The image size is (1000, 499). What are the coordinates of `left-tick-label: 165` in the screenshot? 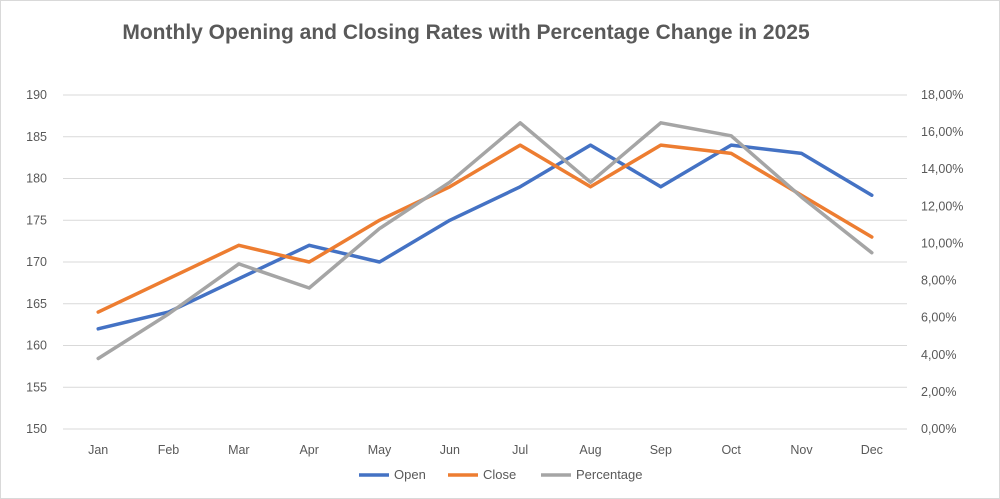 It's located at (36, 304).